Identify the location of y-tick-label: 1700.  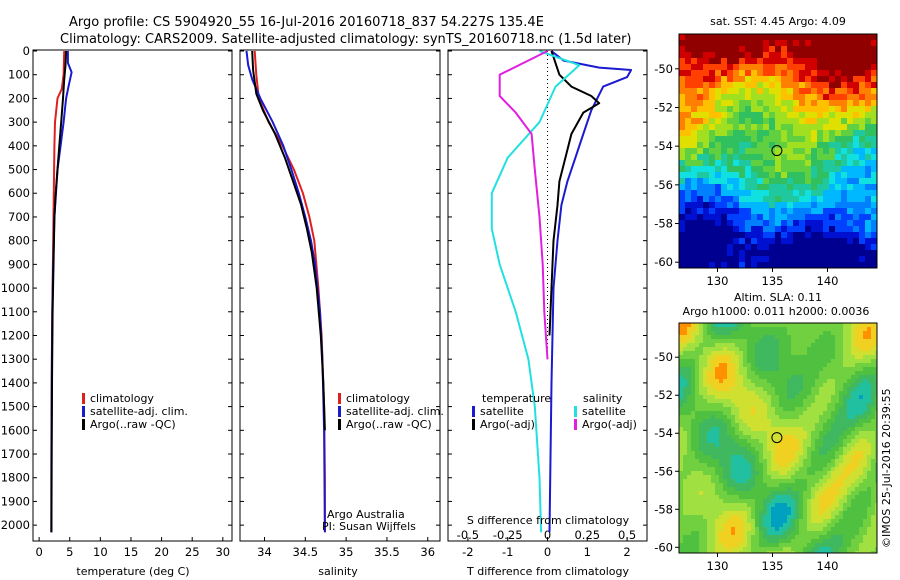
(15, 454).